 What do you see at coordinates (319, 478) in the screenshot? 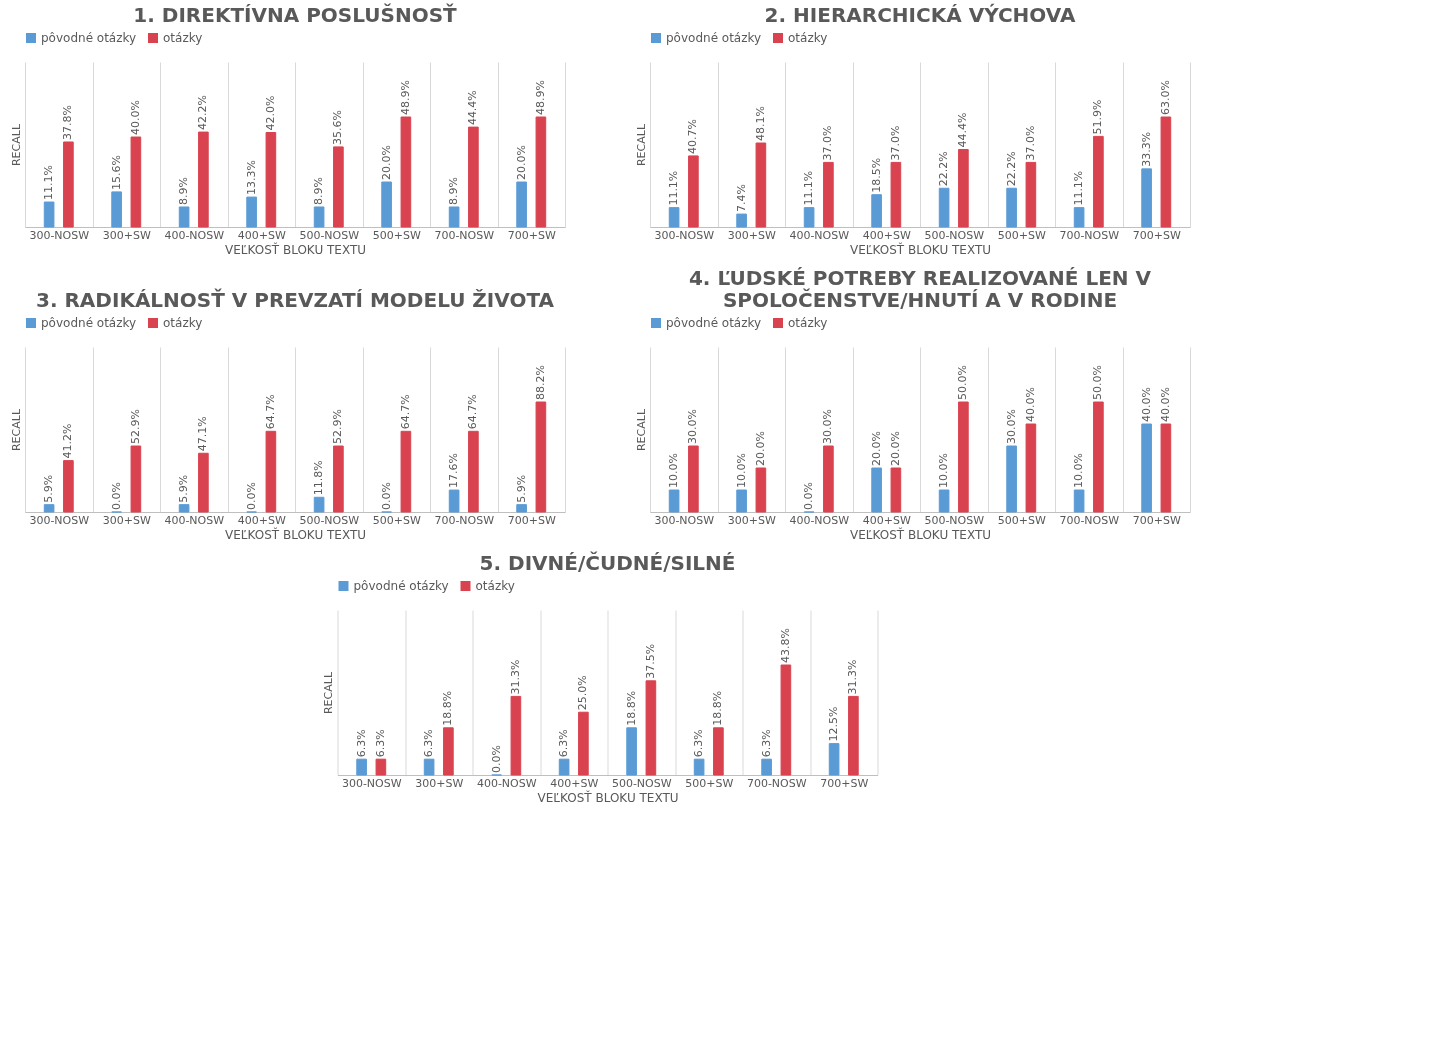
I see `data-label: 11.8%` at bounding box center [319, 478].